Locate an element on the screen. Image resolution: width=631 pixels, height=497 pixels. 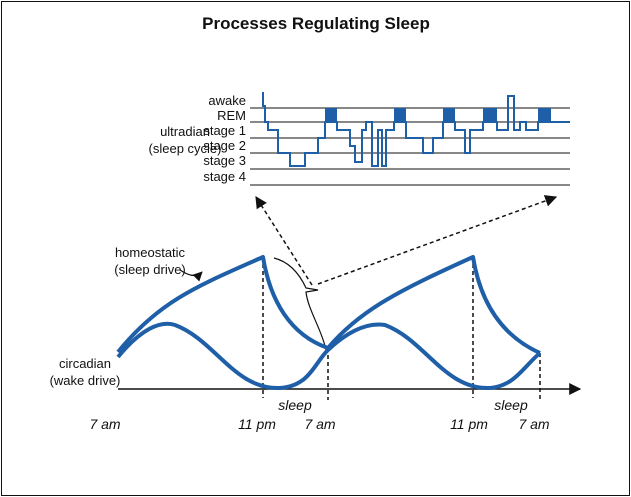
pointer is located at coordinates (191, 275).